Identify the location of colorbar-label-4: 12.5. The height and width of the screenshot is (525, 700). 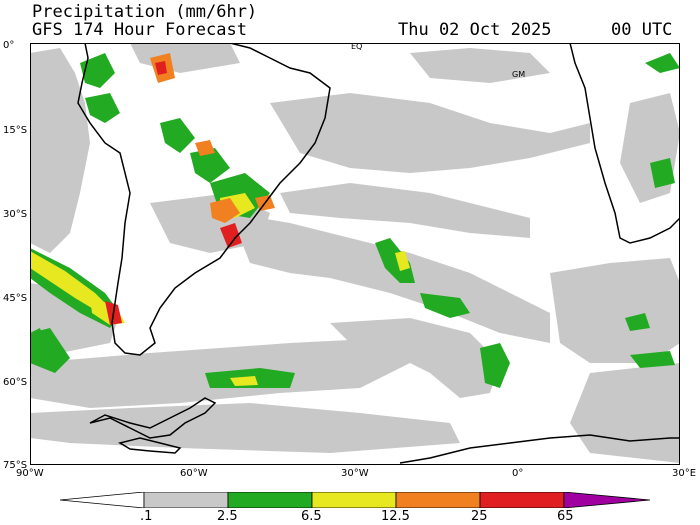
(395, 516).